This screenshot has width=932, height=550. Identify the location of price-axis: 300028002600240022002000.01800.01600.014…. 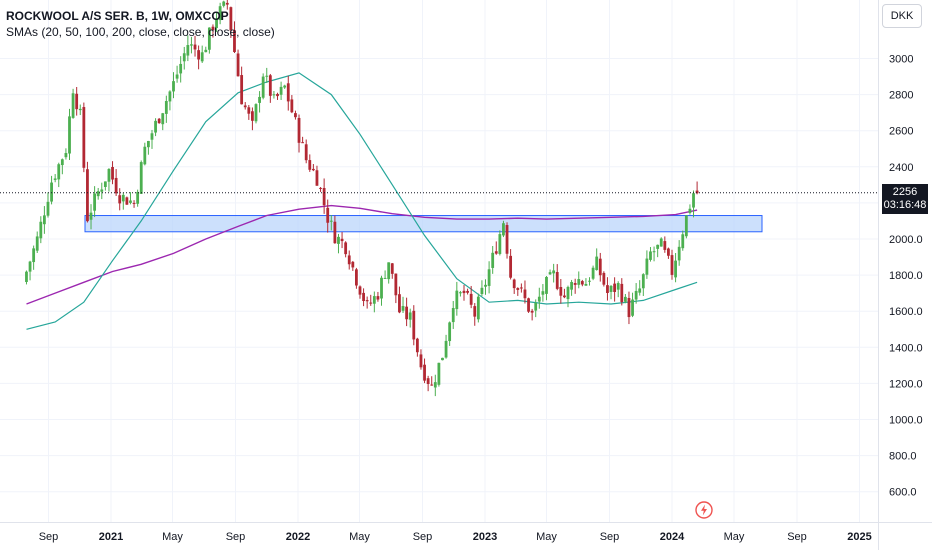
(900, 275).